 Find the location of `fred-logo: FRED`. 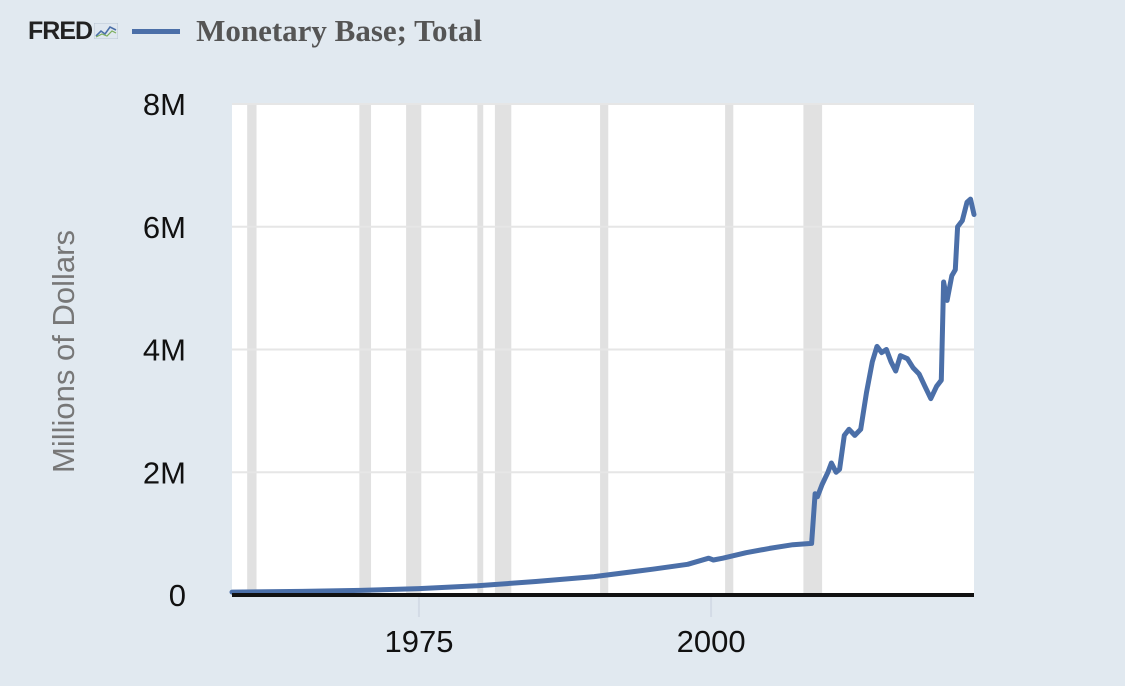

fred-logo: FRED is located at coordinates (73, 31).